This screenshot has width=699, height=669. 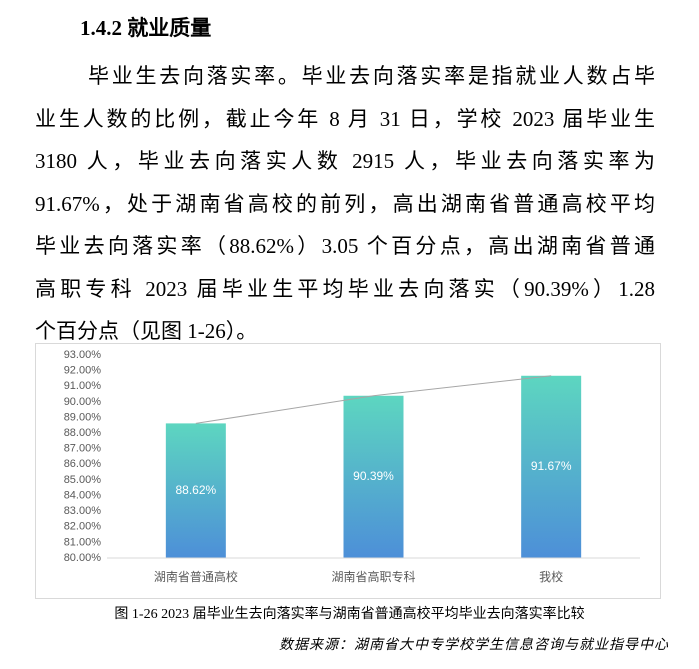 I want to click on value-label: 90.39%, so click(x=373, y=476).